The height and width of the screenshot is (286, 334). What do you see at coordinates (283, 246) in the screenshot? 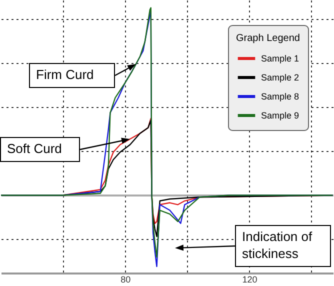
I see `annotation: Indication of stickiness` at bounding box center [283, 246].